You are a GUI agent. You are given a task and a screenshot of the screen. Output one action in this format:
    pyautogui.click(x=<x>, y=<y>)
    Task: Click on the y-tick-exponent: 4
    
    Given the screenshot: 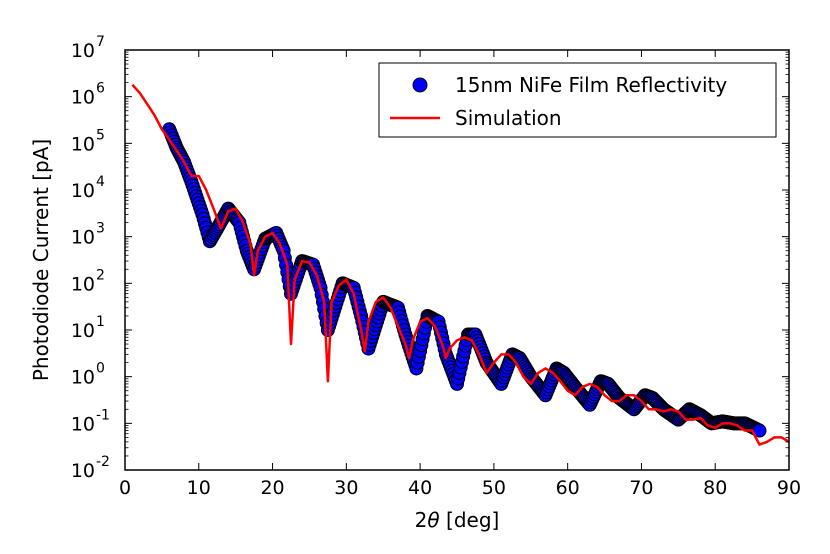 What is the action you would take?
    pyautogui.click(x=100, y=182)
    